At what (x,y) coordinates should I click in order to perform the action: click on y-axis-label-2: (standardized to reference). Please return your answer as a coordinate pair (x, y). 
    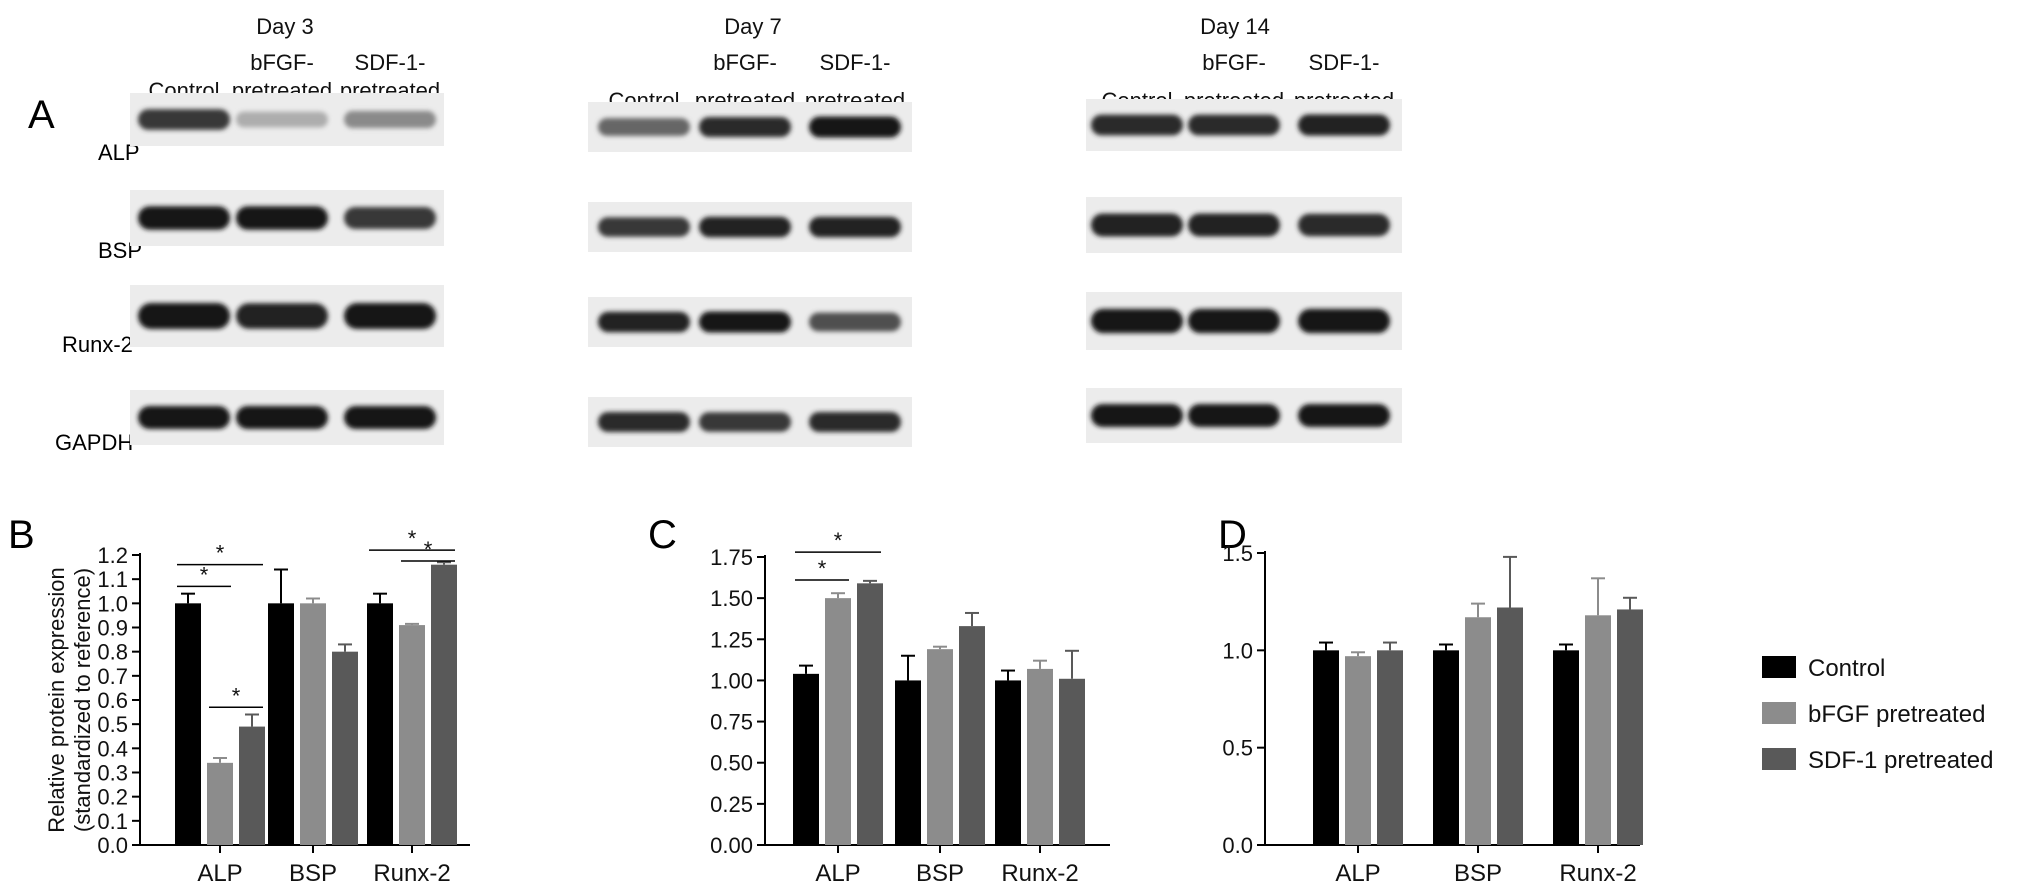
    Looking at the image, I should click on (82, 700).